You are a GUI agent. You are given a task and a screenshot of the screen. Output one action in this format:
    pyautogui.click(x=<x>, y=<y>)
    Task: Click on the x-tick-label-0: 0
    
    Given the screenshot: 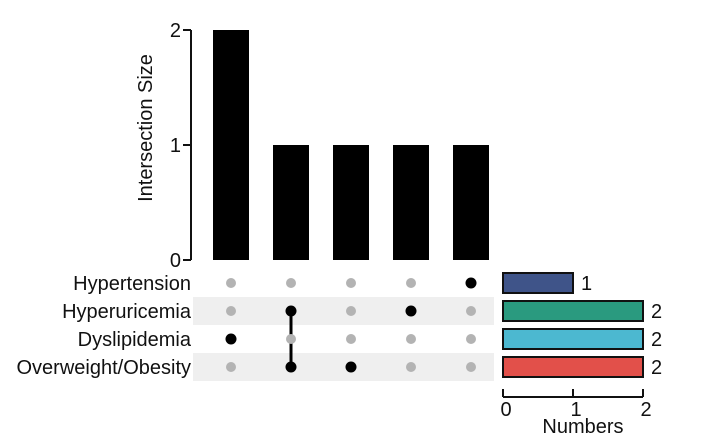 What is the action you would take?
    pyautogui.click(x=505, y=410)
    